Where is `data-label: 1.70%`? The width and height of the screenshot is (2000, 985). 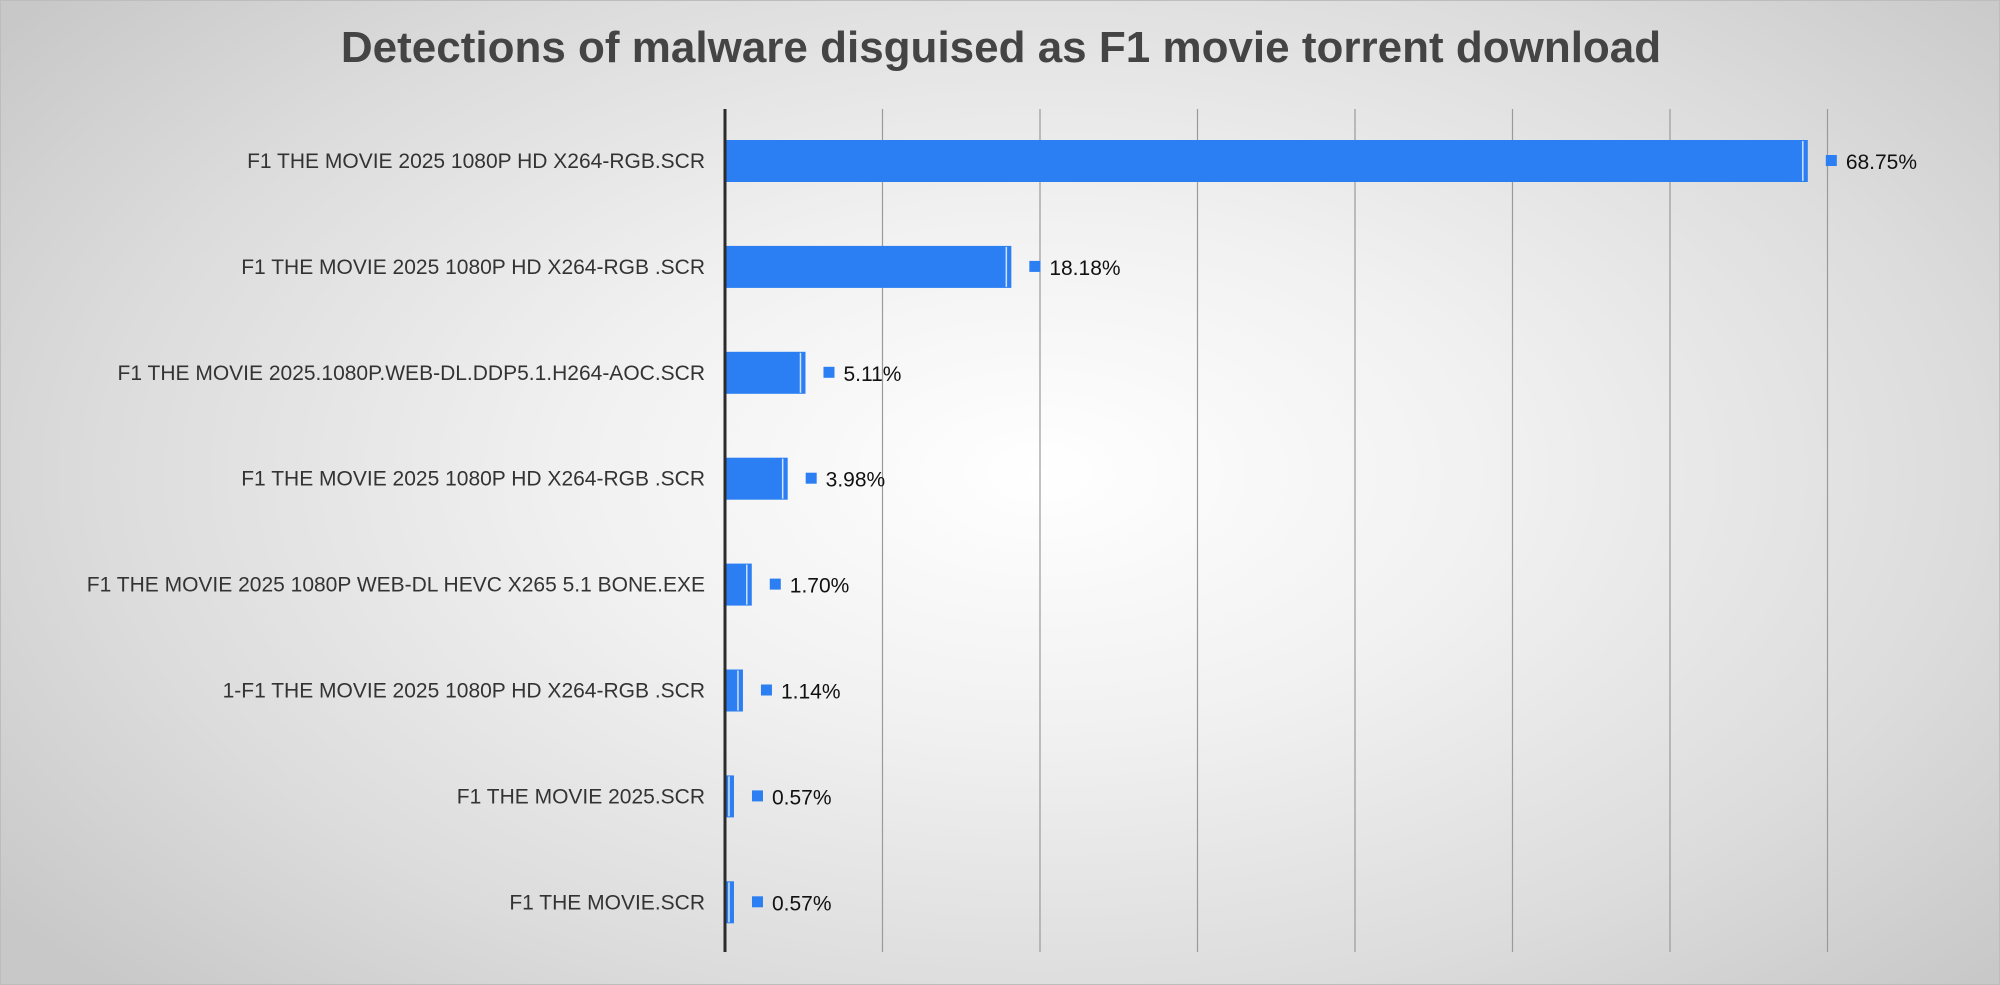
data-label: 1.70% is located at coordinates (820, 586).